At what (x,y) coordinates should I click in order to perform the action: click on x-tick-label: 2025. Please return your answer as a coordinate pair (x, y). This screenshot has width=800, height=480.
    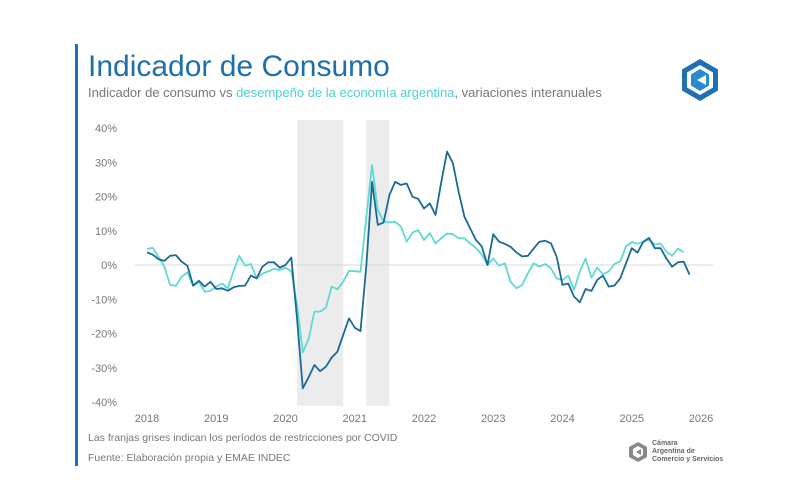
    Looking at the image, I should click on (632, 419).